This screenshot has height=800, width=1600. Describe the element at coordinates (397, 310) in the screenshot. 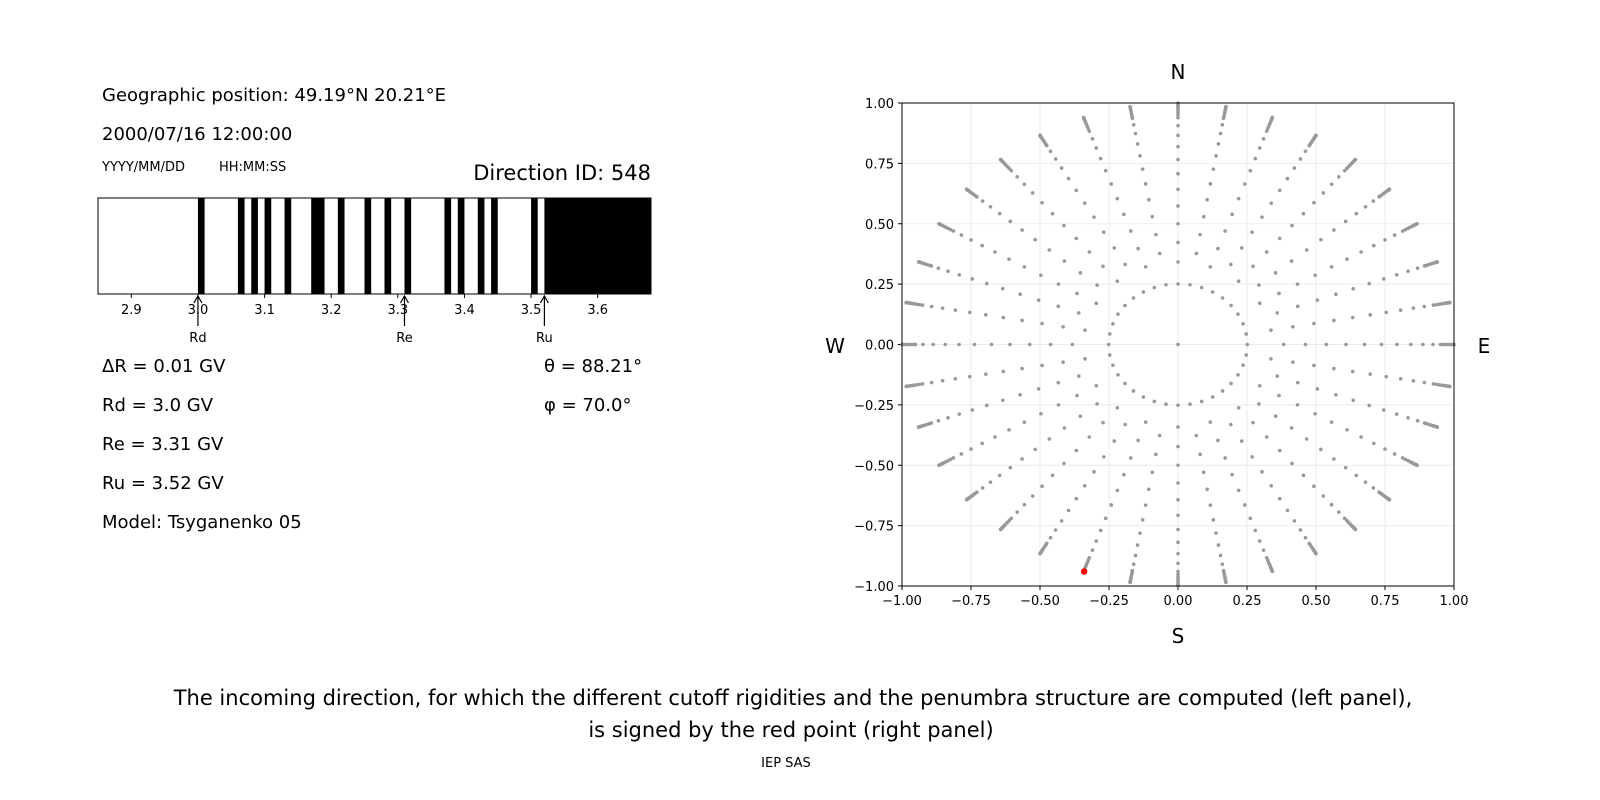

I see `x-tick-label: 3.3` at that location.